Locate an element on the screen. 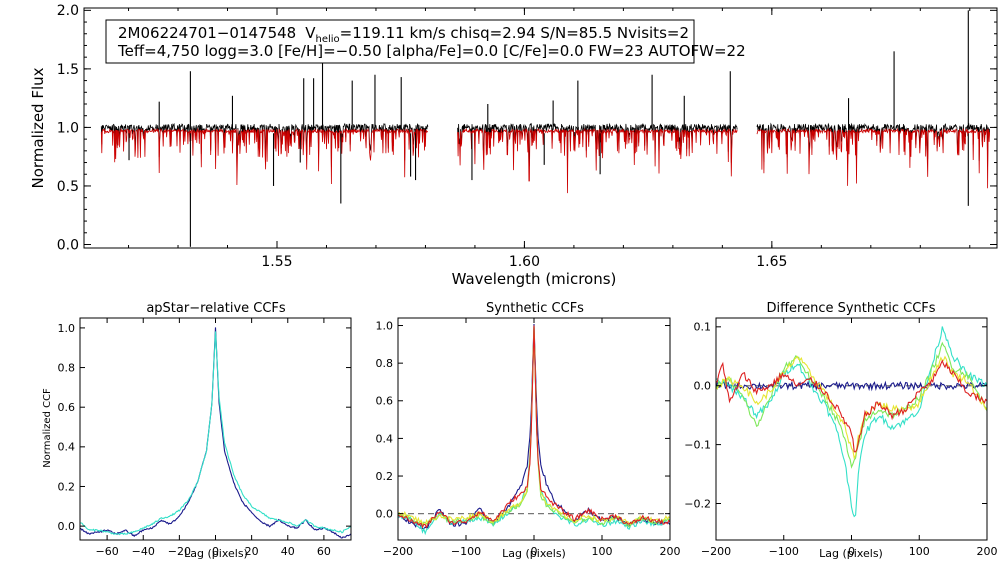 Image resolution: width=1008 pixels, height=580 pixels. x-tick-label: 1.65 is located at coordinates (771, 262).